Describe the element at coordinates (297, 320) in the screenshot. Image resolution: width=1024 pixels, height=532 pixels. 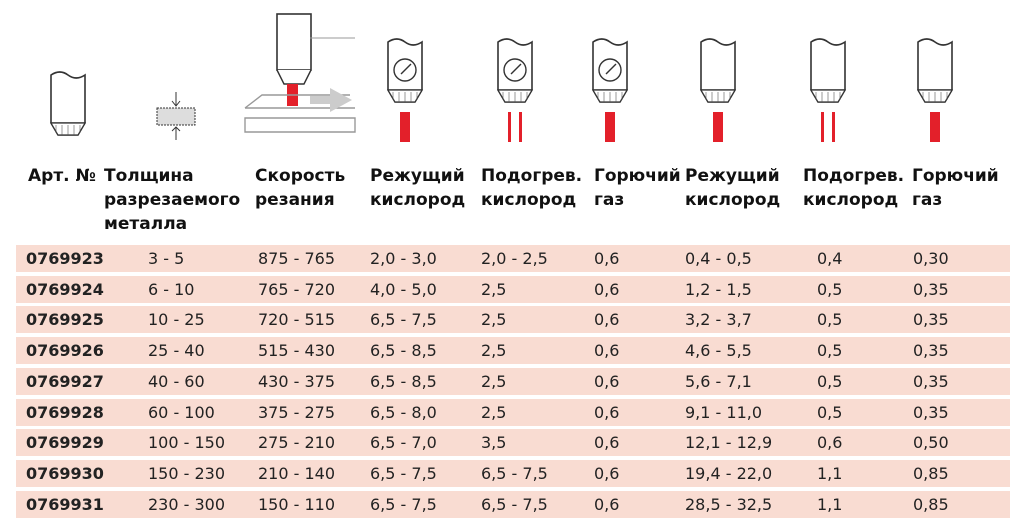
I see `cell: 720 - 515` at that location.